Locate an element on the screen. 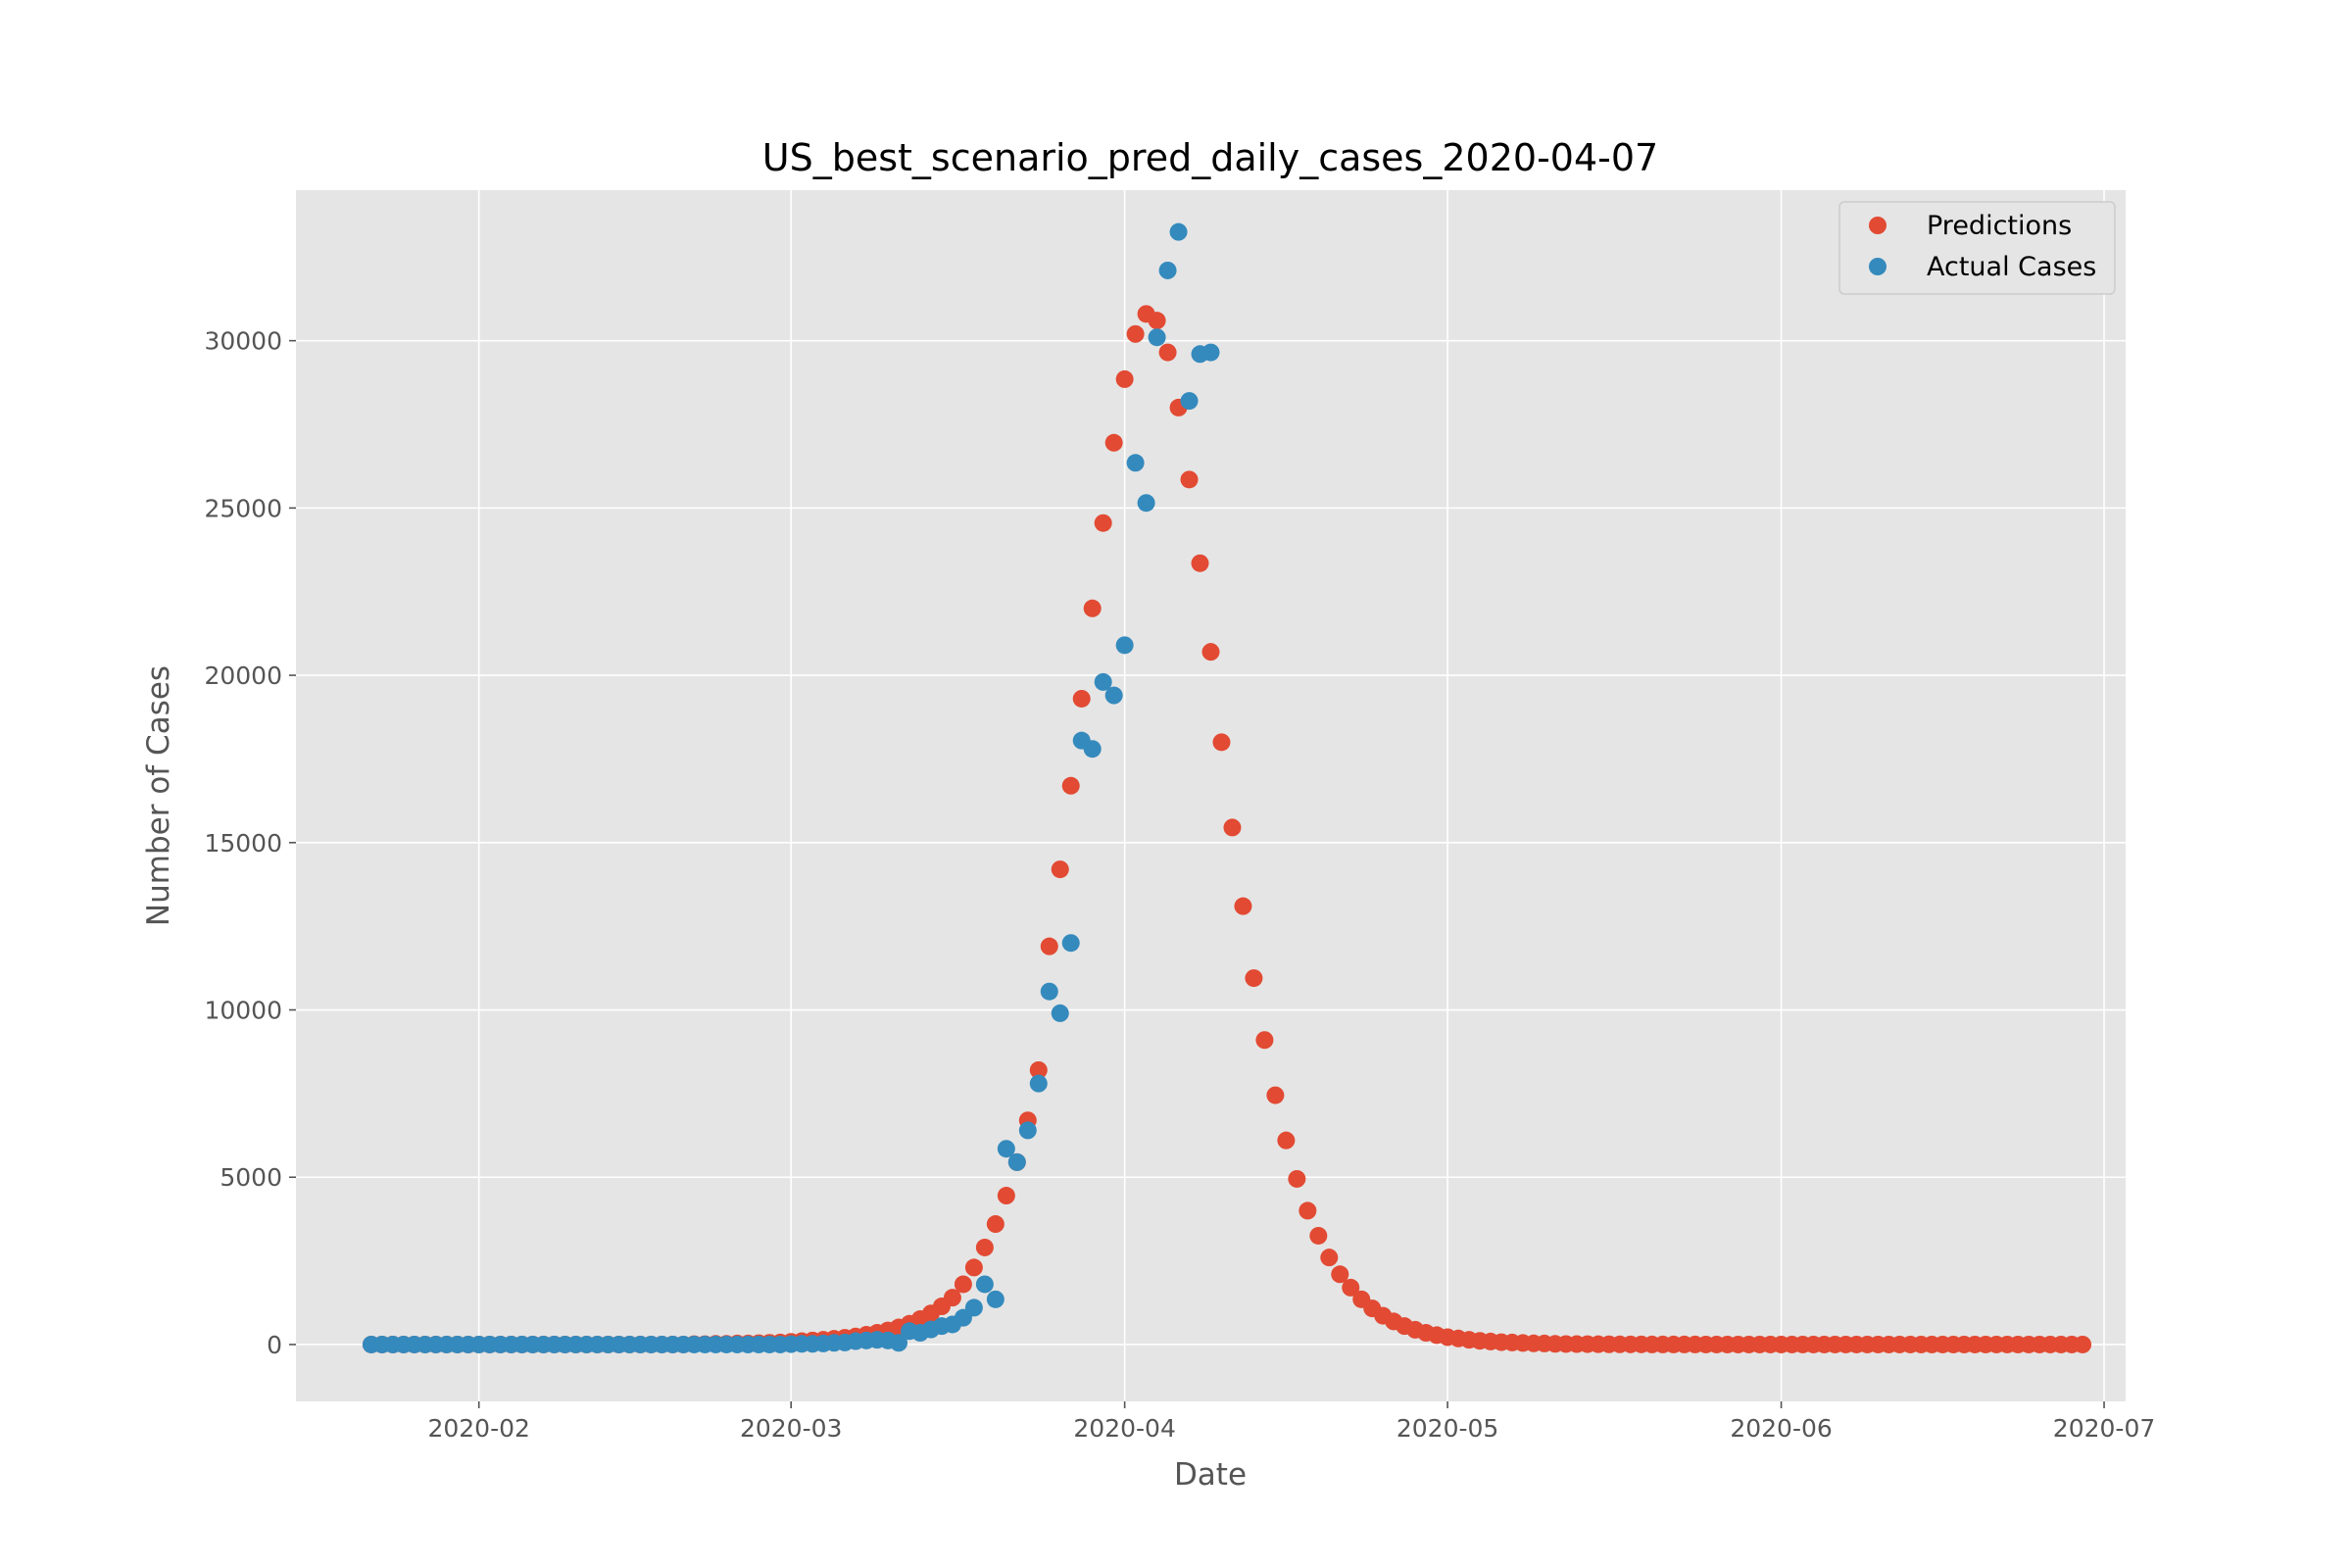  x-tick-label: 2020-07 is located at coordinates (2104, 1428).